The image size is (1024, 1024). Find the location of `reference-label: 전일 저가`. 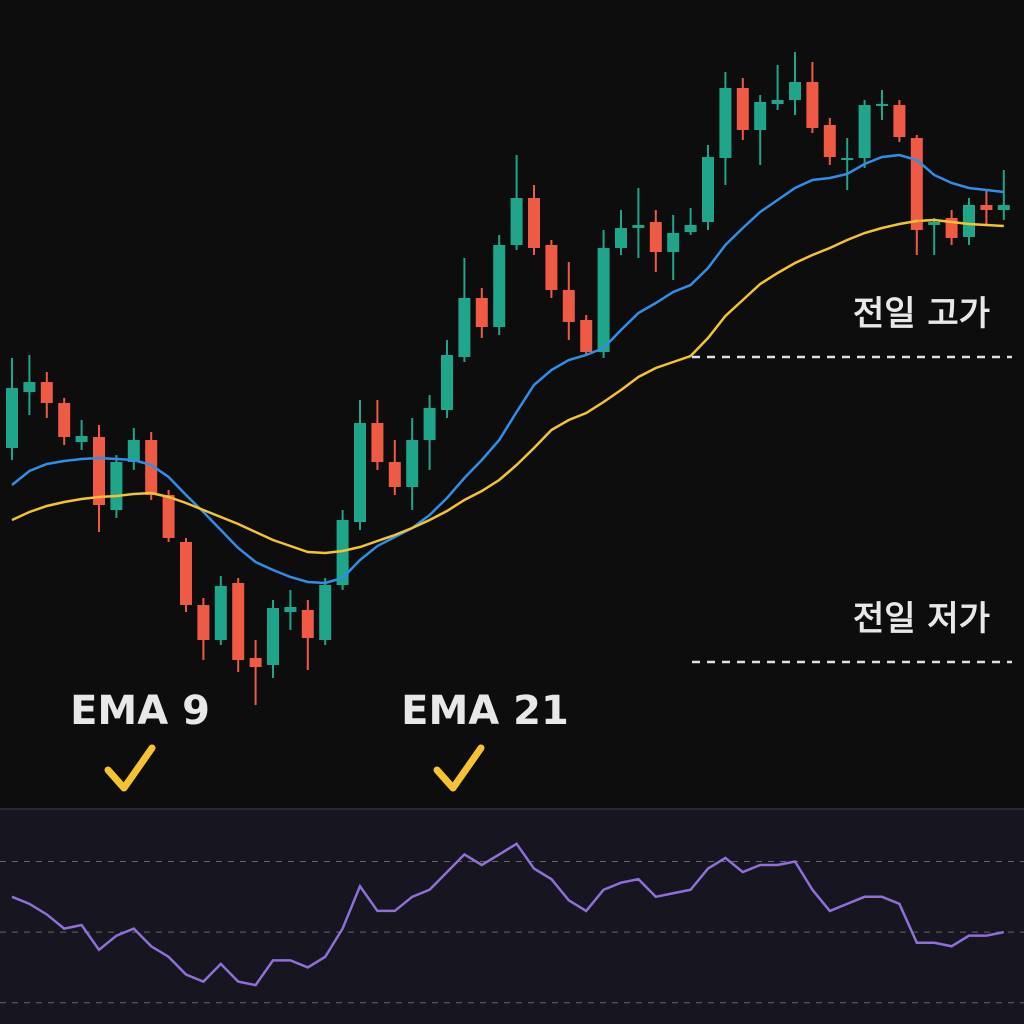

reference-label: 전일 저가 is located at coordinates (921, 619).